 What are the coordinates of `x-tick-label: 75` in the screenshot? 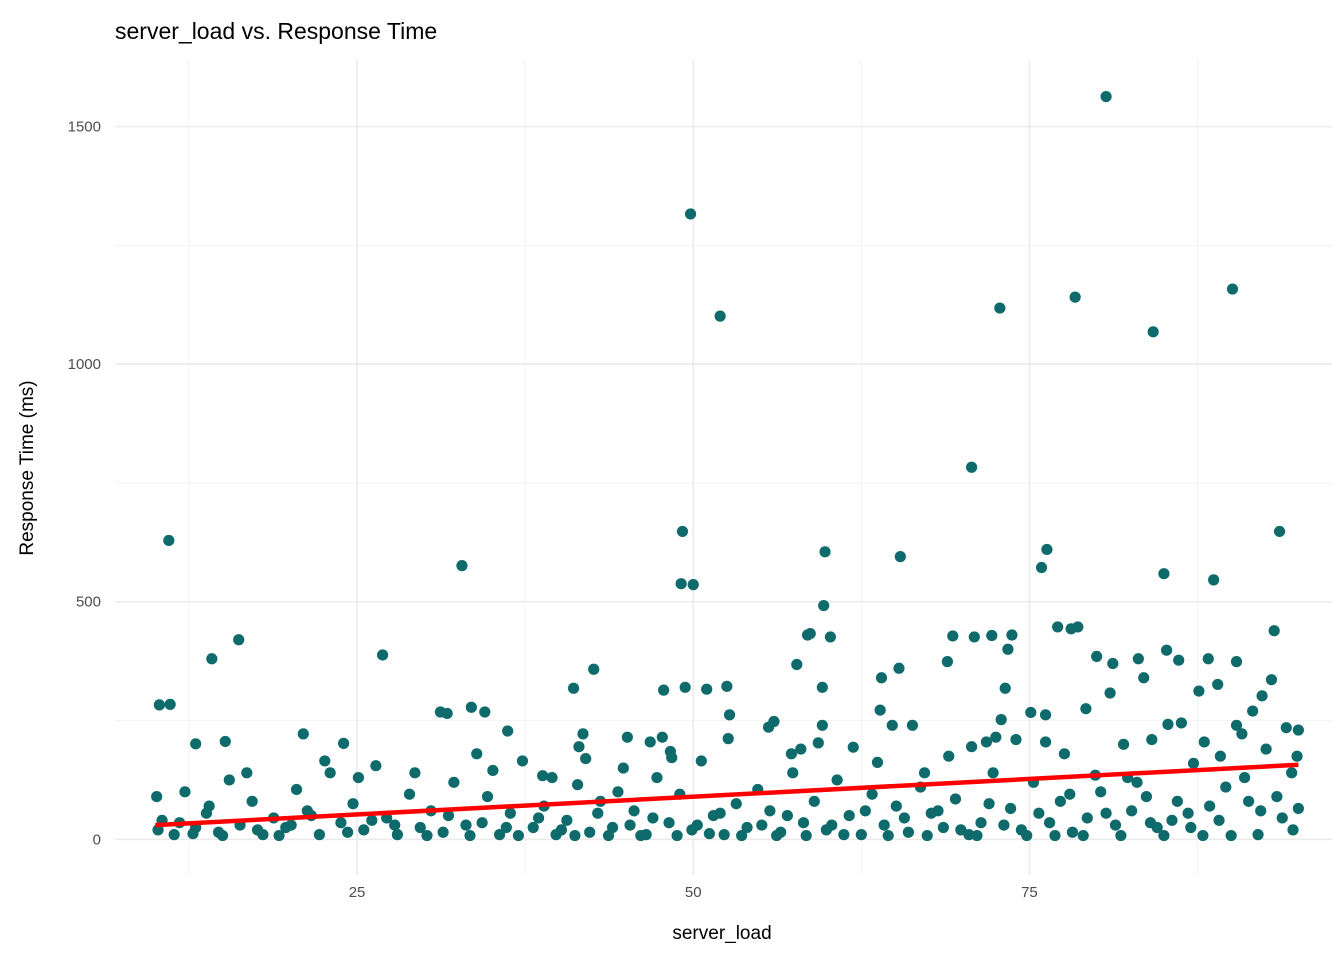 It's located at (1029, 892).